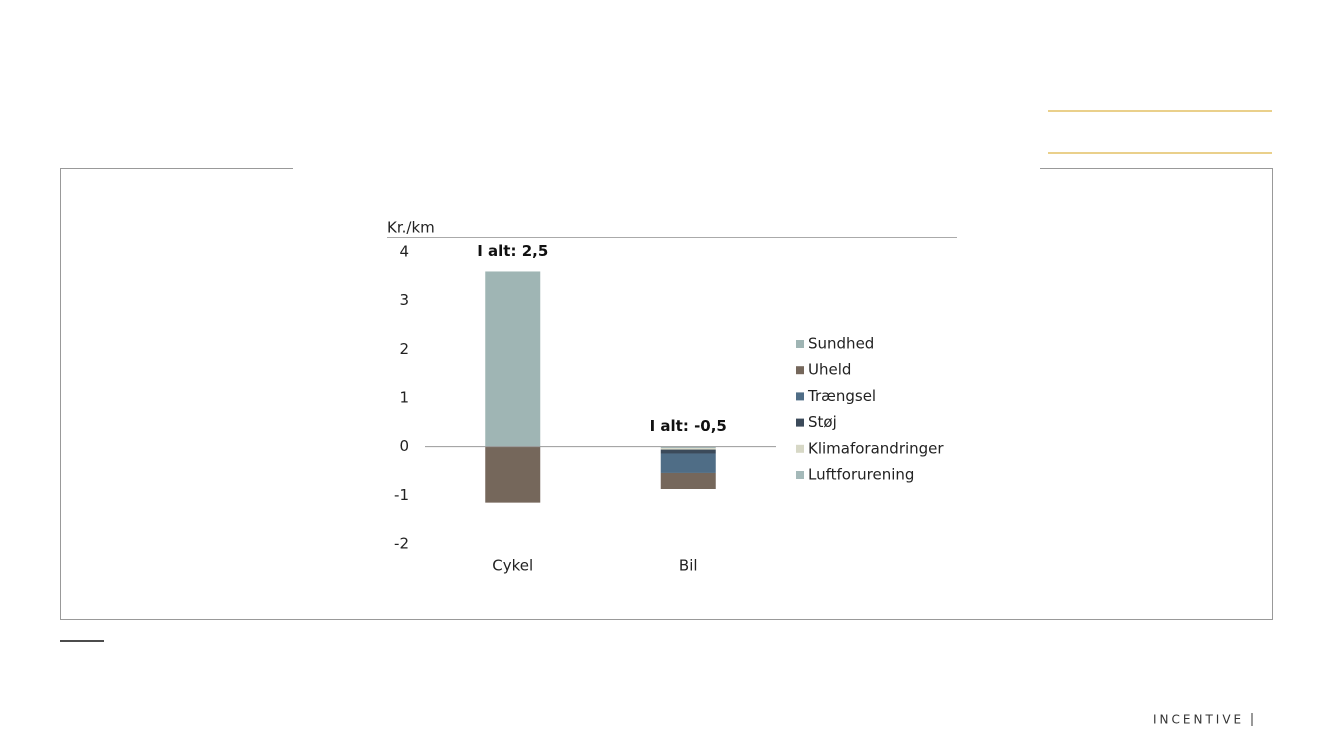 The width and height of the screenshot is (1333, 750). I want to click on legend-label: Uheld, so click(829, 370).